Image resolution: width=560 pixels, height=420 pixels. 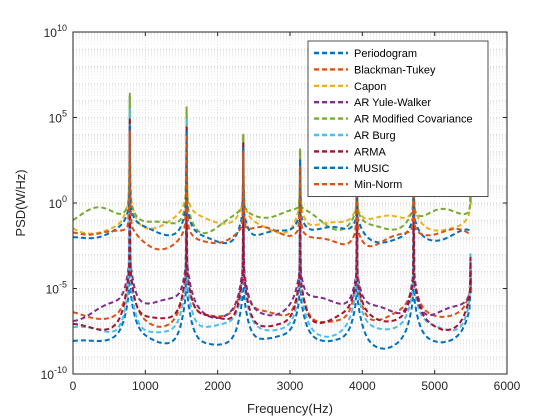 I want to click on y-tick-label: 10⁻⁵, so click(x=56, y=288).